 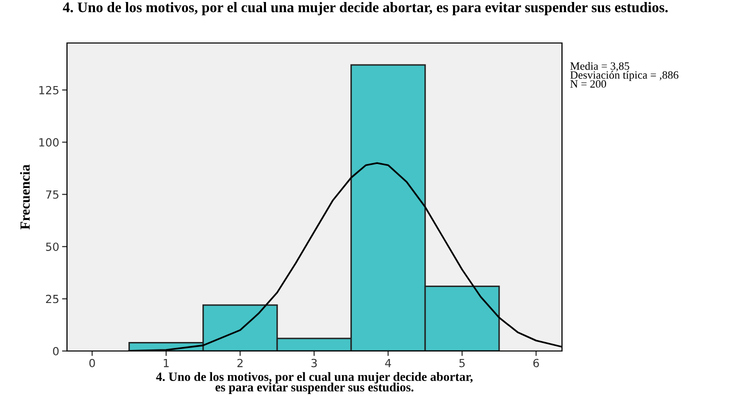 What do you see at coordinates (48, 90) in the screenshot?
I see `y-tick-label: 125` at bounding box center [48, 90].